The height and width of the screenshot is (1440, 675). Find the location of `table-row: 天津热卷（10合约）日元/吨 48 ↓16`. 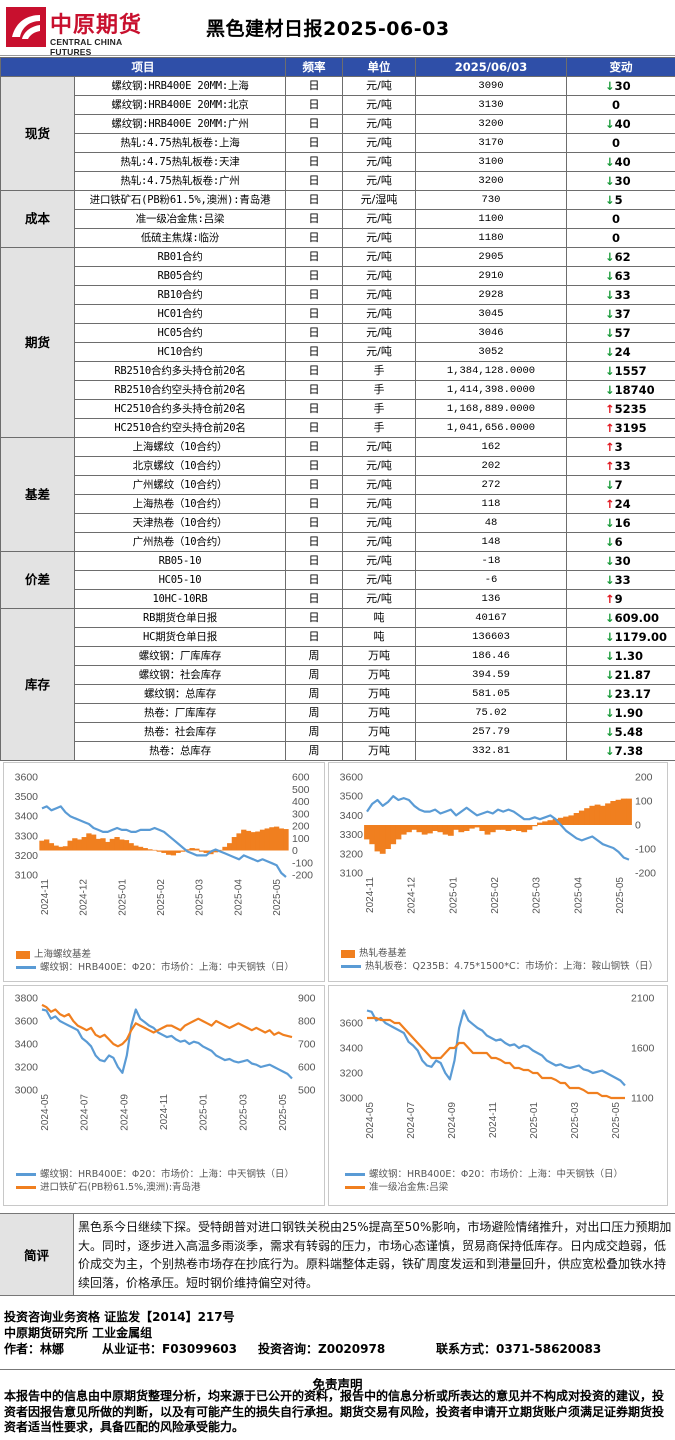

table-row: 天津热卷（10合约）日元/吨 48 ↓16 is located at coordinates (338, 523).